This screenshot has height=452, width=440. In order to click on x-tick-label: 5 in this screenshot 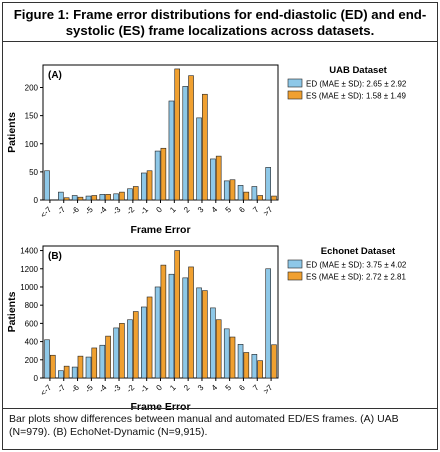, I will do `click(229, 210)`.